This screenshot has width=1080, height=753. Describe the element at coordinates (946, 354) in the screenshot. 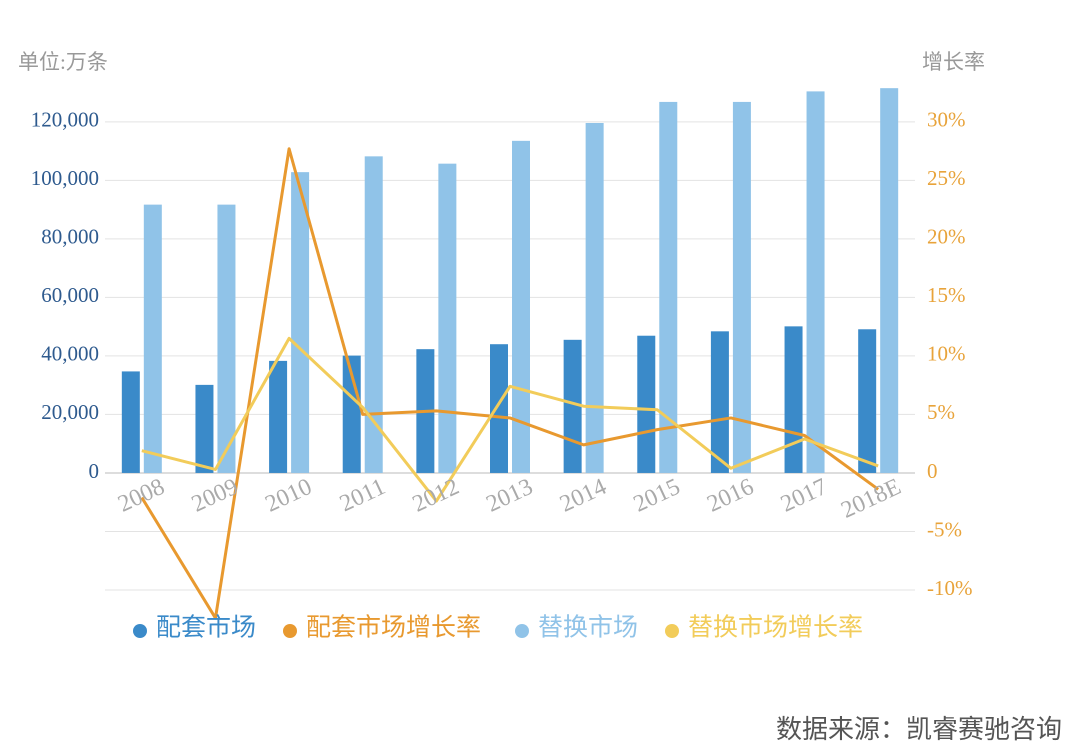

I see `y2-tick-label: 10%` at that location.